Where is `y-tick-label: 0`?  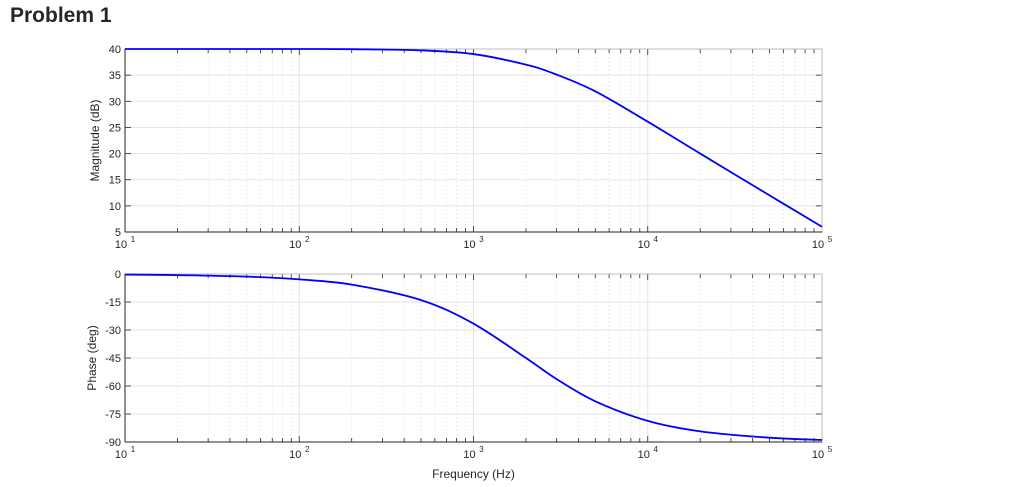 y-tick-label: 0 is located at coordinates (118, 275).